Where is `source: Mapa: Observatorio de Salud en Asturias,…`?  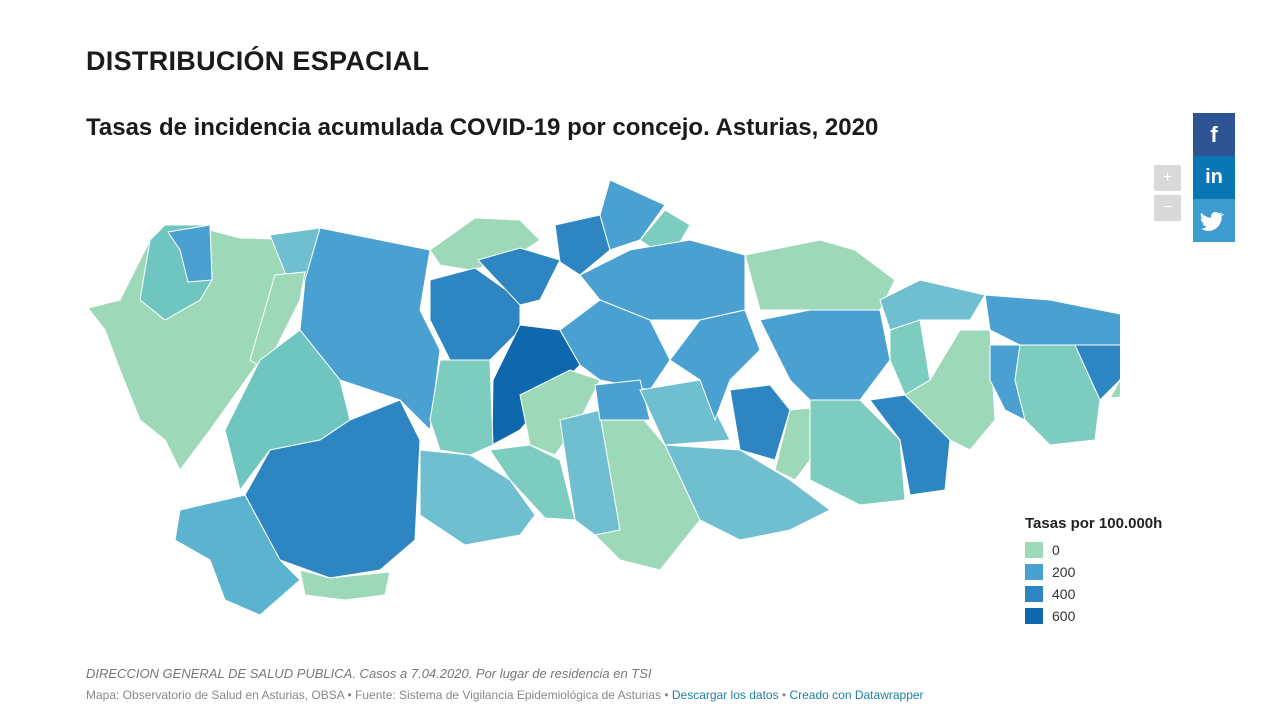
source: Mapa: Observatorio de Salud en Asturias,… is located at coordinates (373, 695).